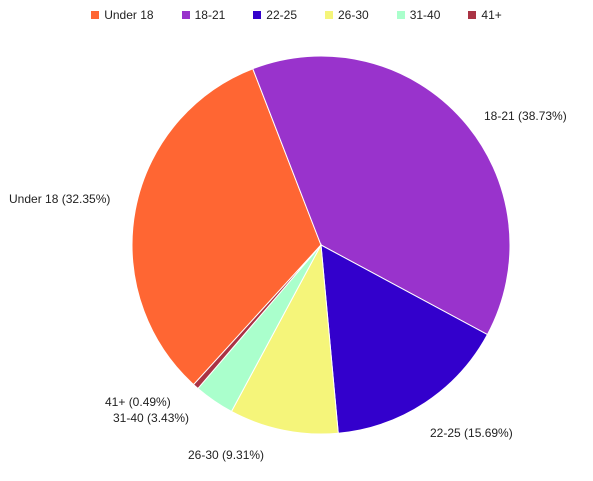 Image resolution: width=593 pixels, height=481 pixels. What do you see at coordinates (257, 317) in the screenshot?
I see `pie-slice-41-` at bounding box center [257, 317].